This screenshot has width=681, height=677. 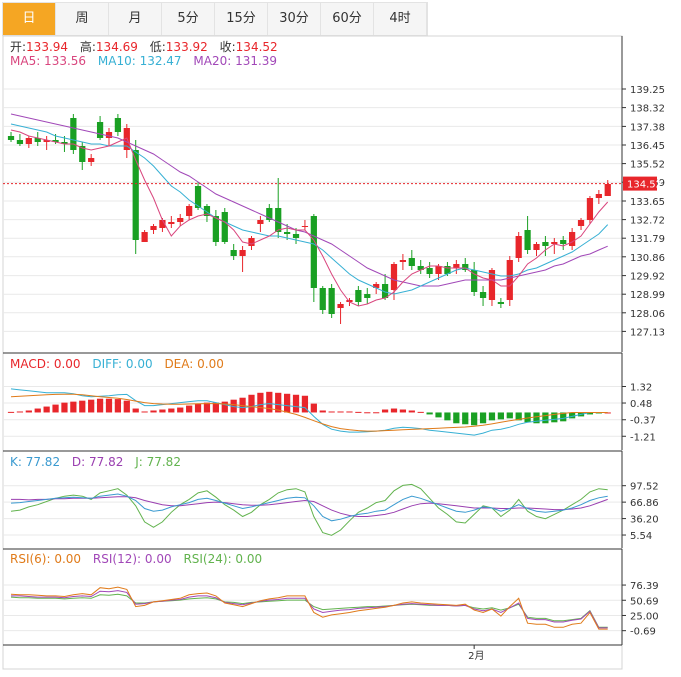 What do you see at coordinates (227, 47) in the screenshot?
I see `close-label: 收:` at bounding box center [227, 47].